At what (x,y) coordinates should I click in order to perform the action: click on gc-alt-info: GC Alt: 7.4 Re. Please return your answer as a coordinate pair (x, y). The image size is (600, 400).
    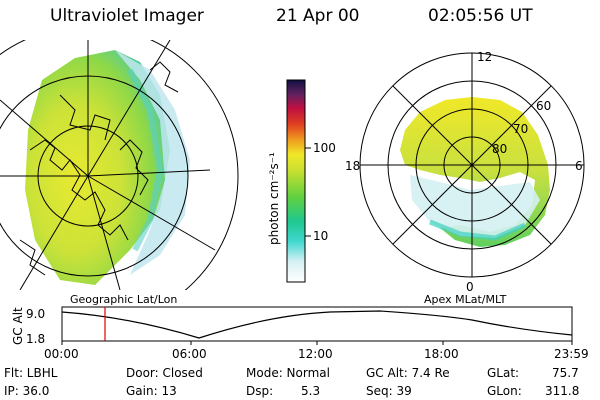
    Looking at the image, I should click on (408, 373).